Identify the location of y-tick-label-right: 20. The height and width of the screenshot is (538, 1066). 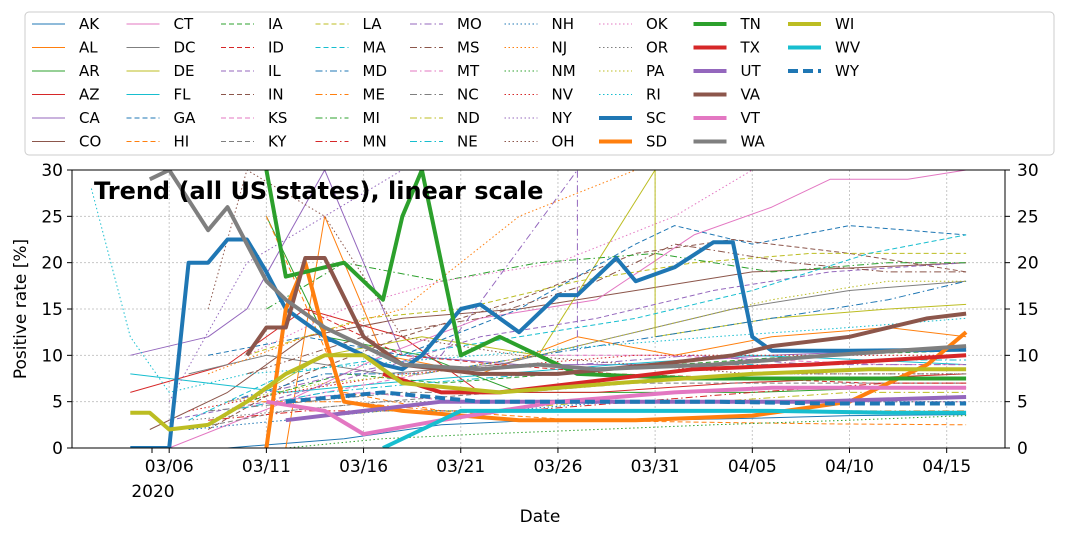
(1028, 264).